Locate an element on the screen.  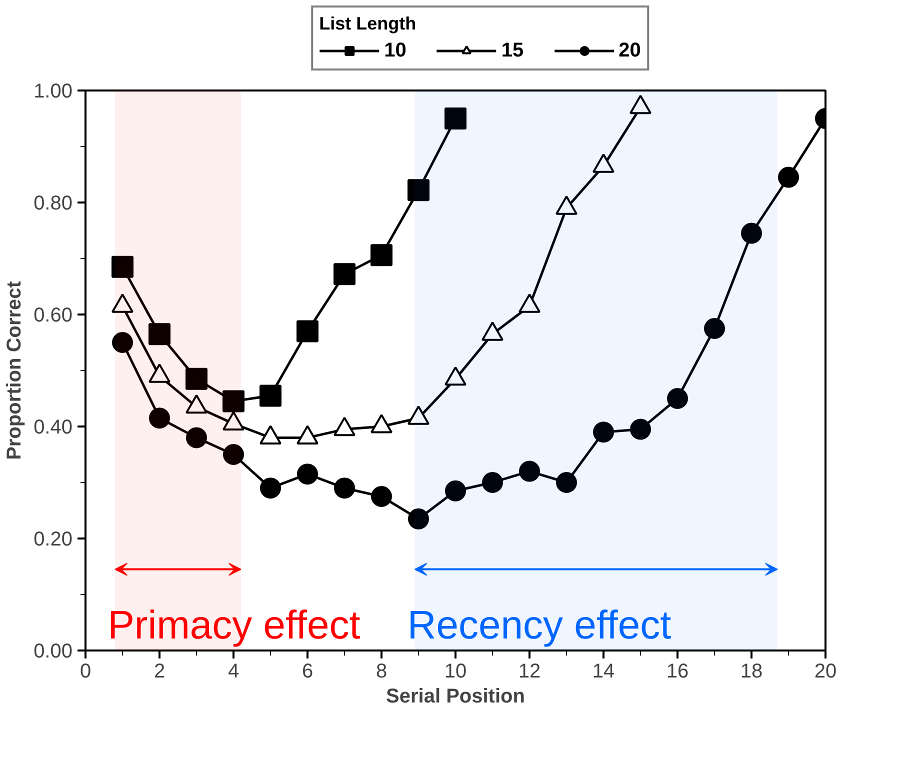
band-label: Primacy effect is located at coordinates (234, 626).